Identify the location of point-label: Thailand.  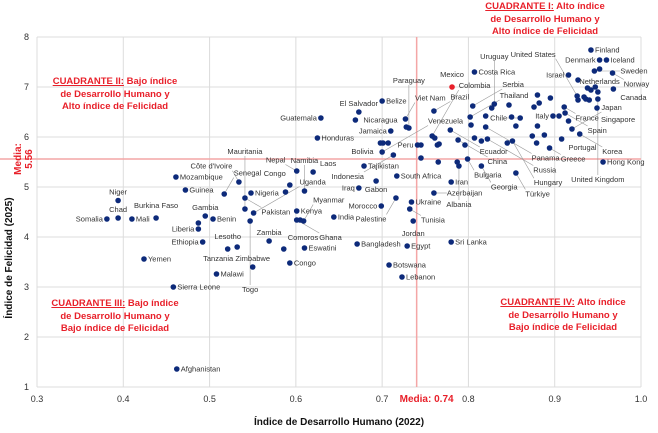
(514, 95).